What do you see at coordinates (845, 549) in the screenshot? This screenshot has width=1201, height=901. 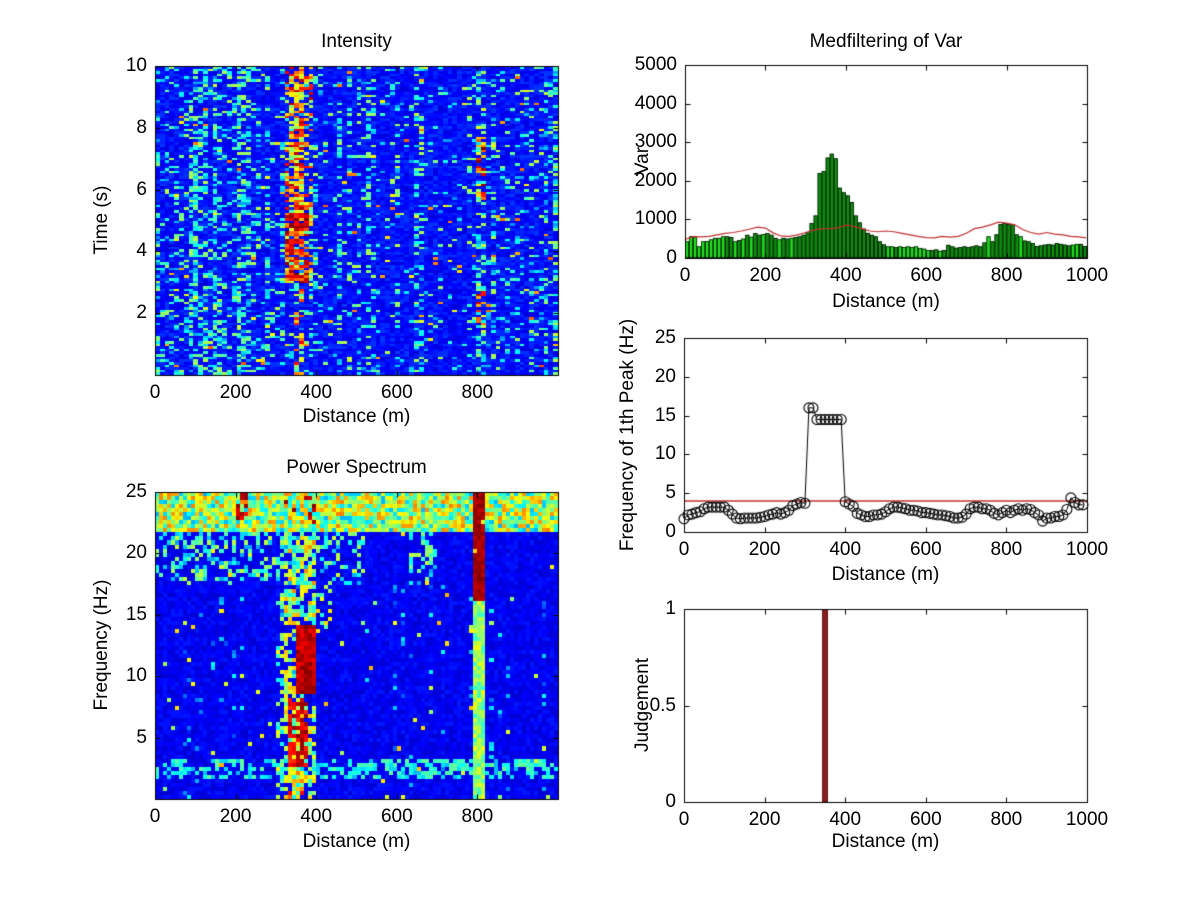 I see `peak-frequency-xtick-label: 400` at bounding box center [845, 549].